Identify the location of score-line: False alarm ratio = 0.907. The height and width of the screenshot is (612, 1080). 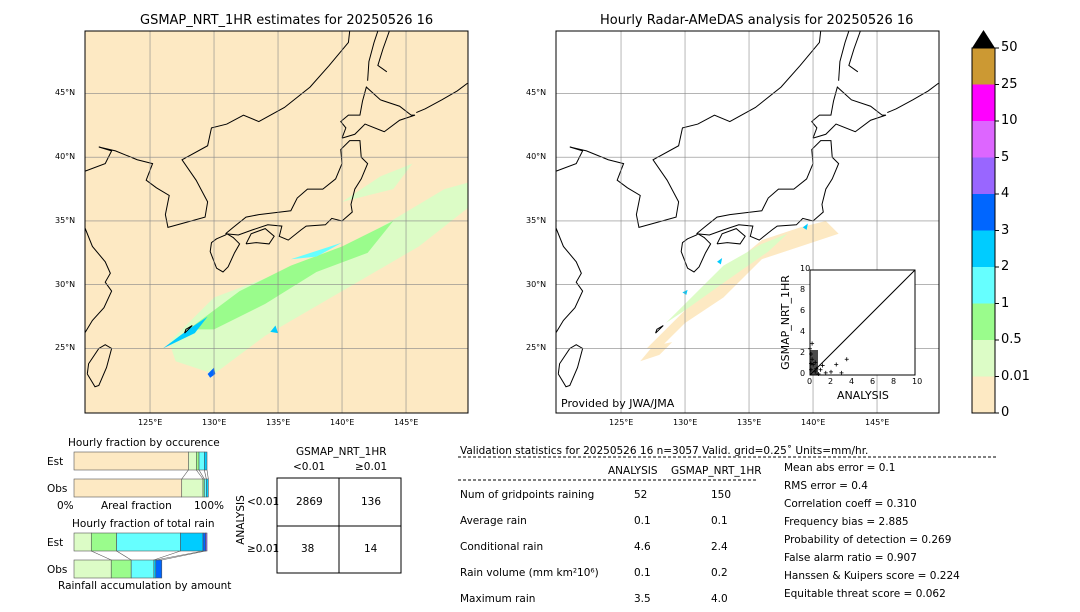
(850, 558).